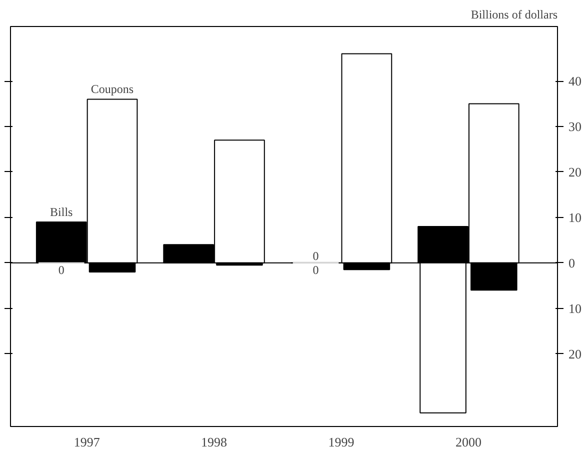 This screenshot has height=449, width=584. What do you see at coordinates (575, 126) in the screenshot?
I see `y-tick-label: 30` at bounding box center [575, 126].